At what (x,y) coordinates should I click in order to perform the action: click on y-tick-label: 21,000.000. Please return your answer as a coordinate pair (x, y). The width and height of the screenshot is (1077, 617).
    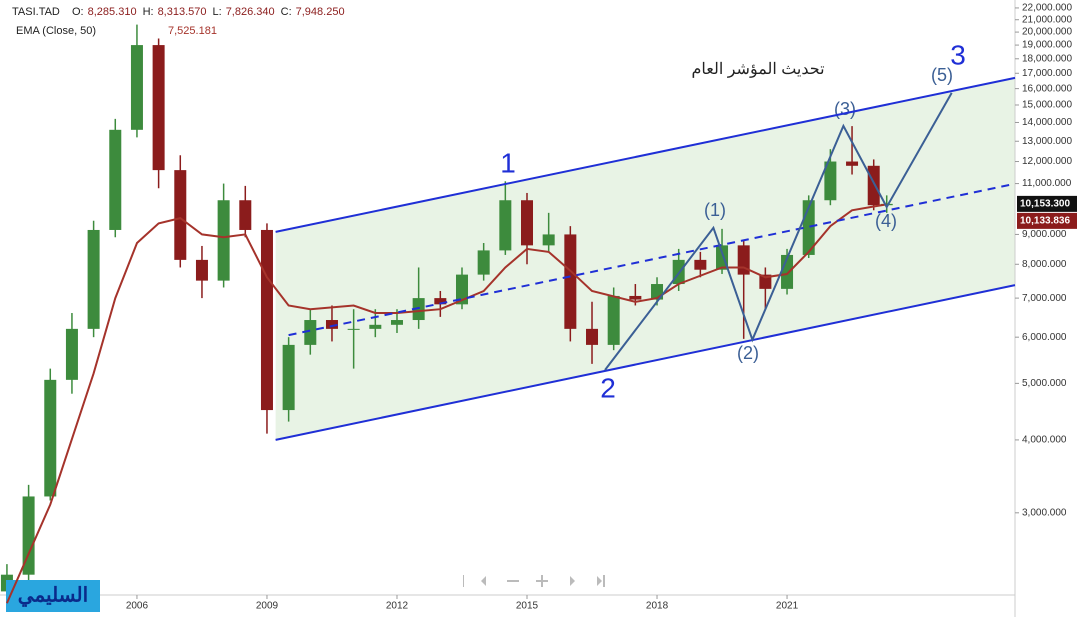
    Looking at the image, I should click on (1047, 19).